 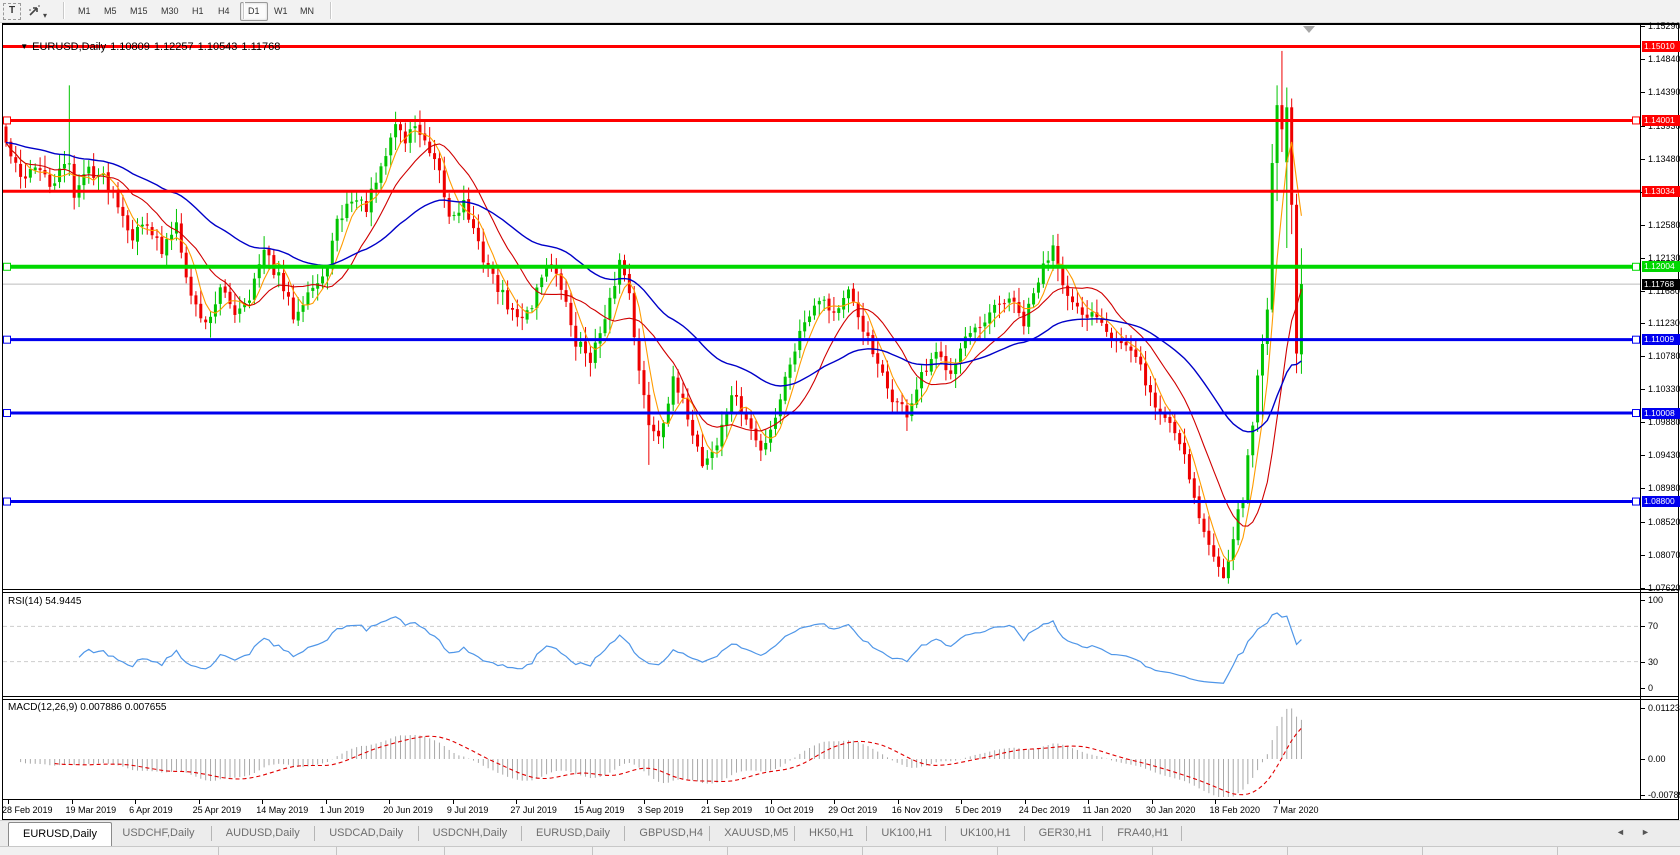 I want to click on date-label: 10 Oct 2019, so click(x=789, y=810).